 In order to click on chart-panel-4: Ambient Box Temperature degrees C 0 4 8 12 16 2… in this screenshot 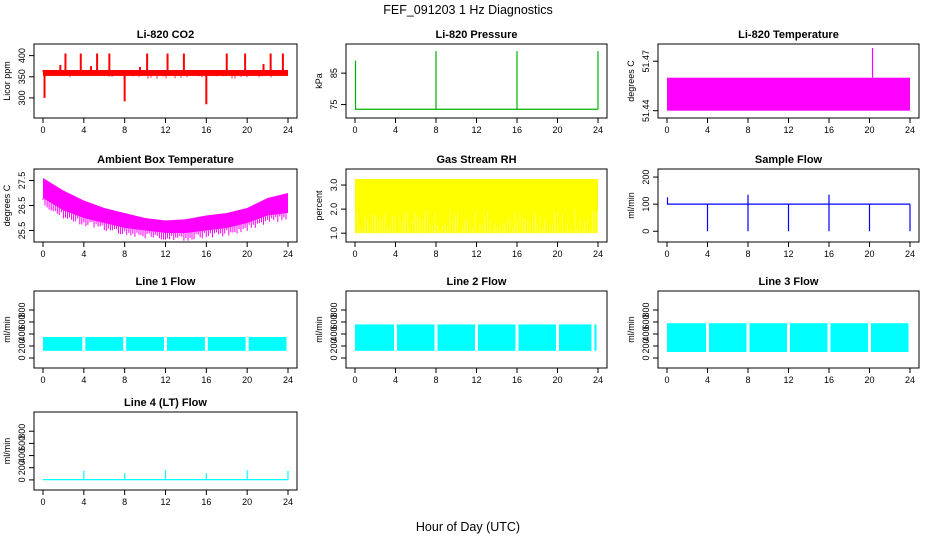, I will do `click(150, 206)`.